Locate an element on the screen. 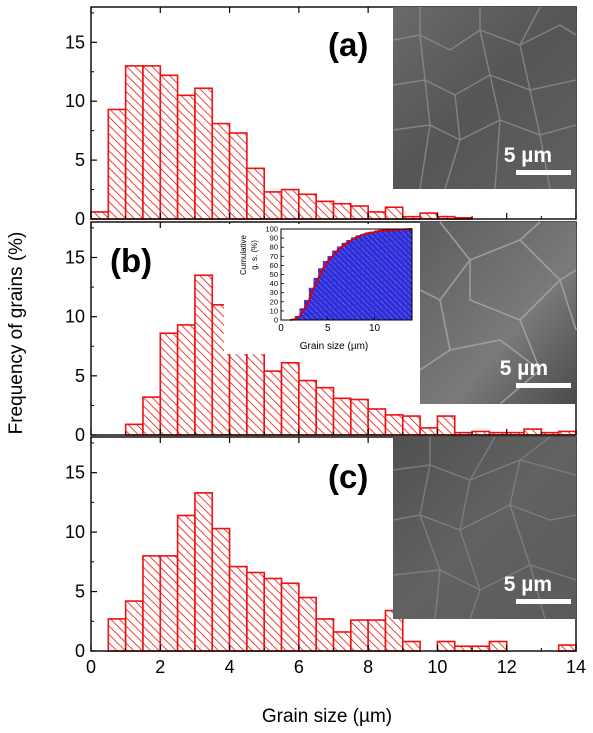 The image size is (593, 733). x-axis-label: Grain size (µm) is located at coordinates (327, 716).